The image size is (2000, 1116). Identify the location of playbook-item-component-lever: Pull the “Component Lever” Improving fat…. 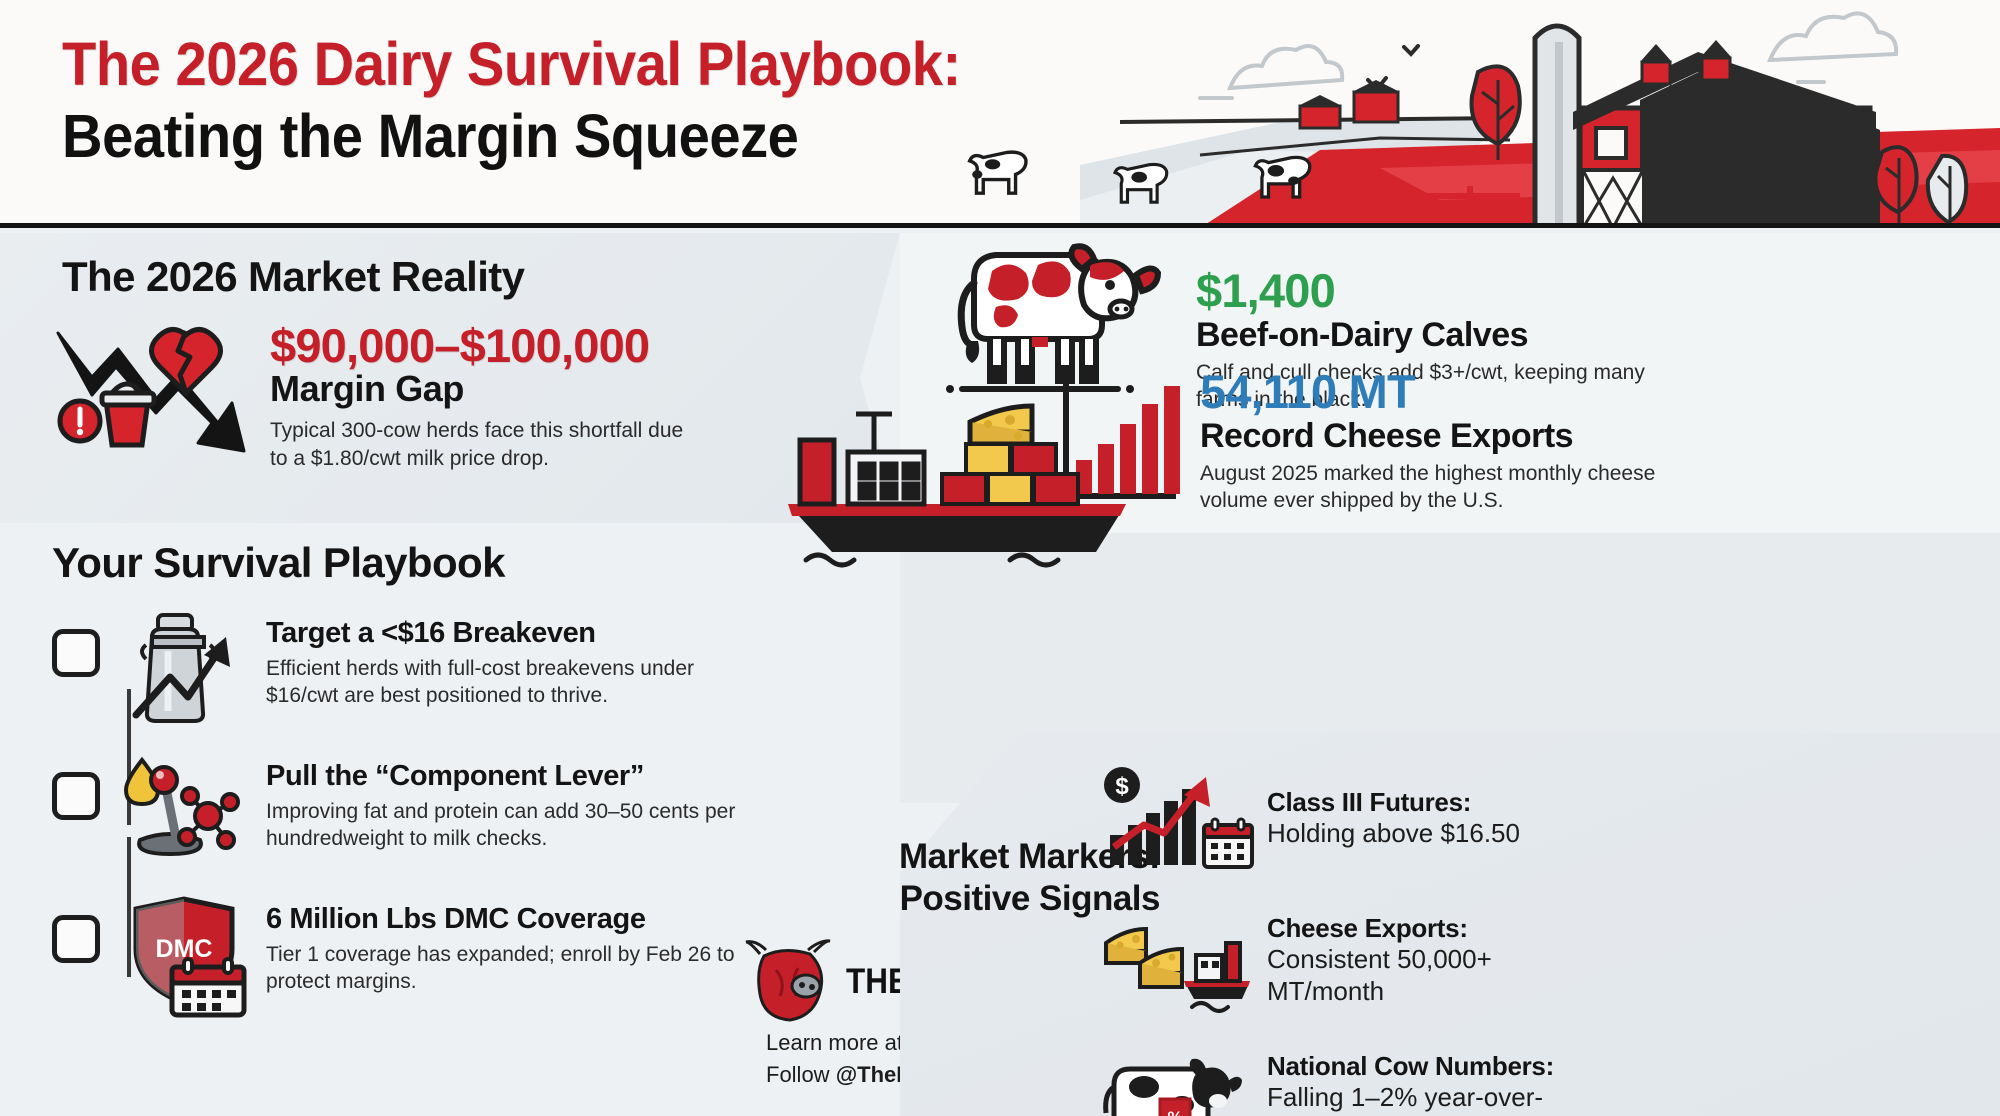
(467, 808).